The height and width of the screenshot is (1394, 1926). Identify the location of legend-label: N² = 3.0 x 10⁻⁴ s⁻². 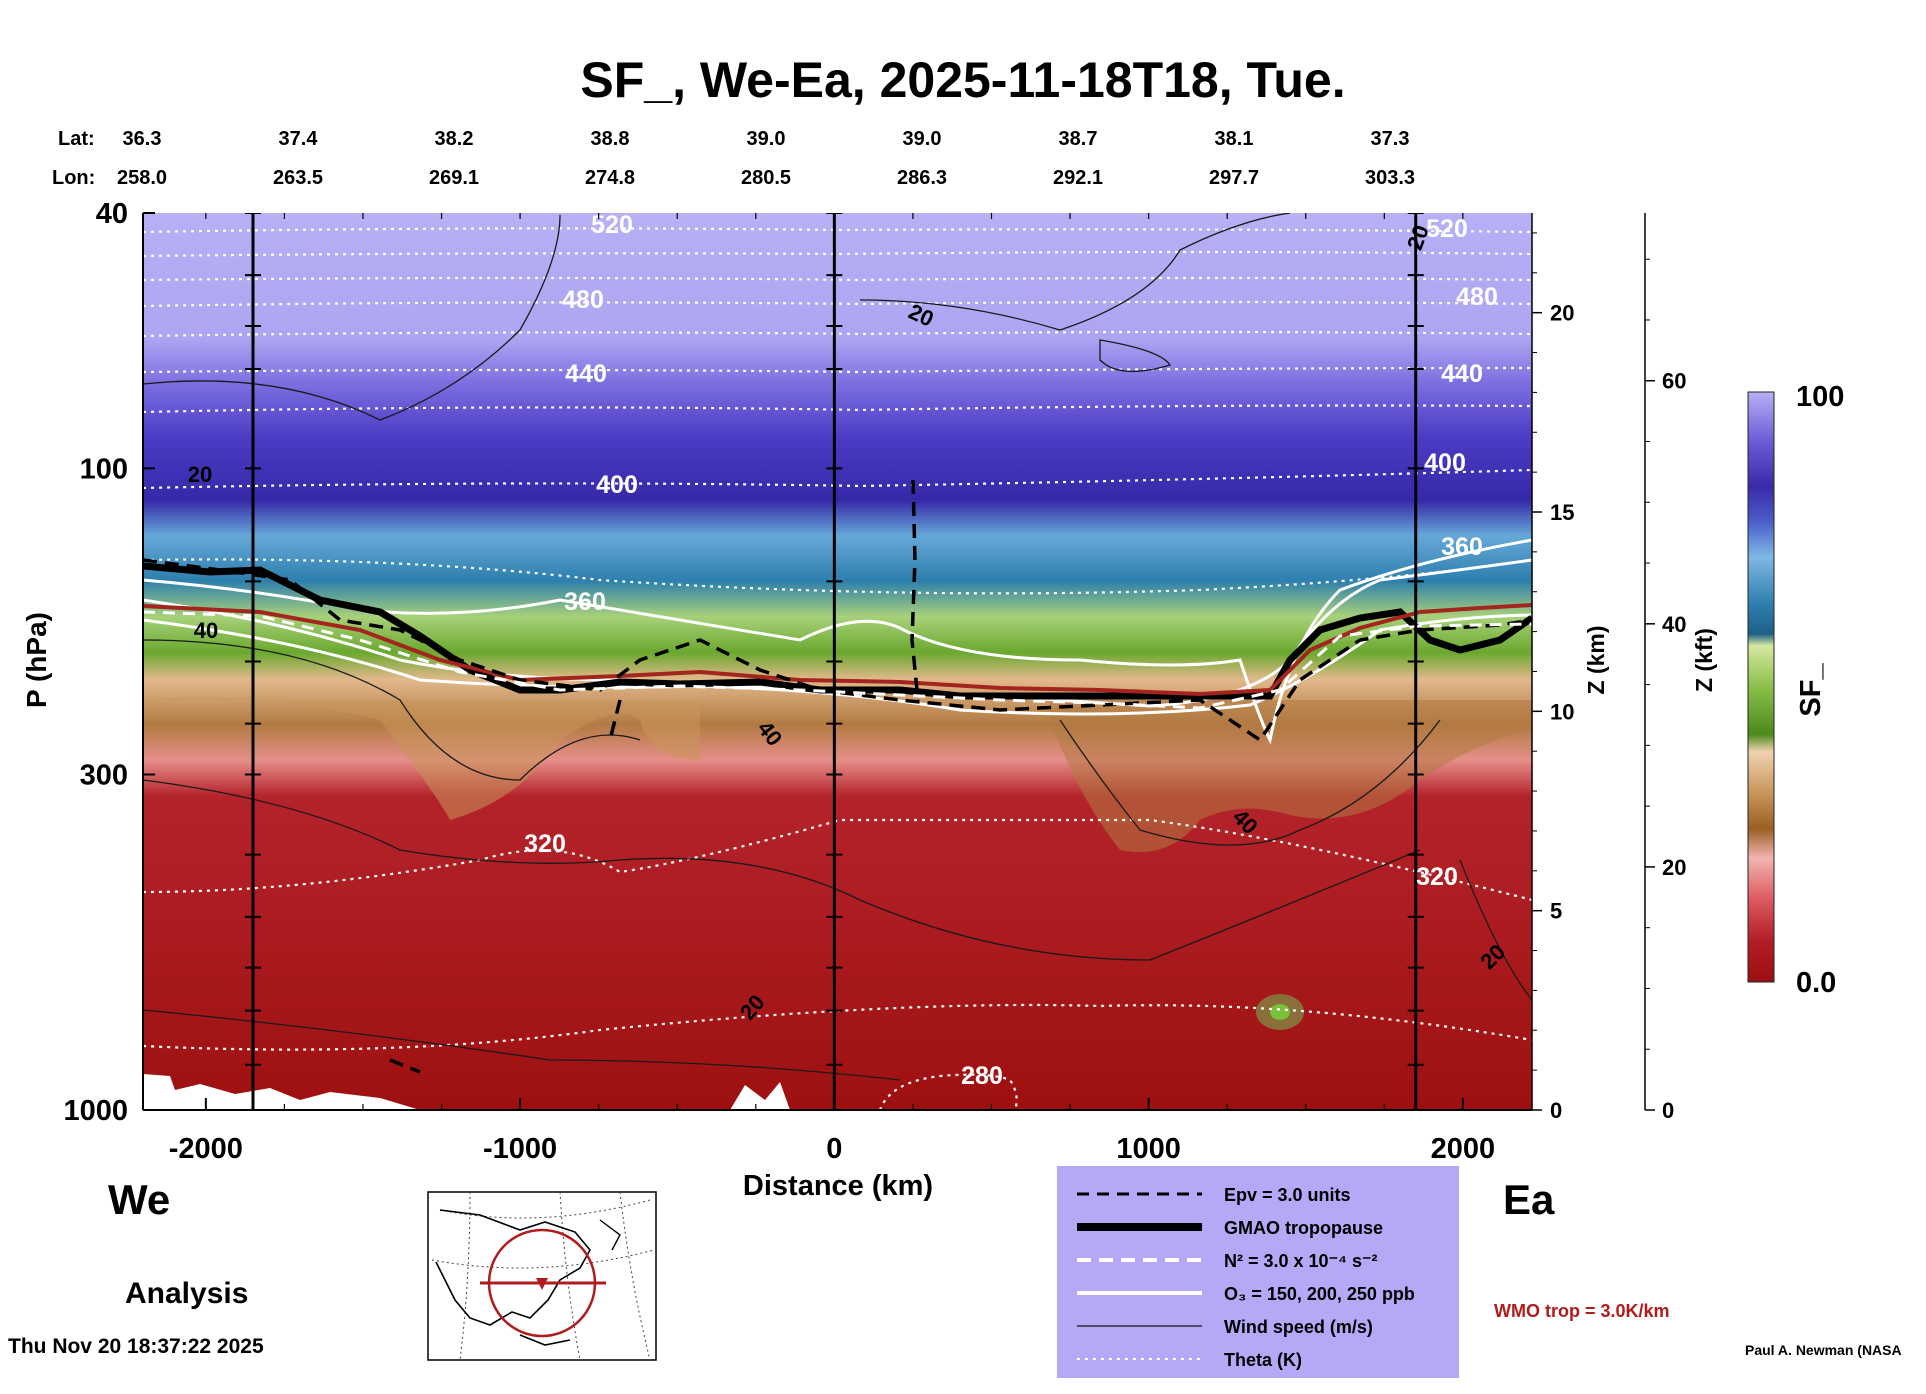
(1300, 1261).